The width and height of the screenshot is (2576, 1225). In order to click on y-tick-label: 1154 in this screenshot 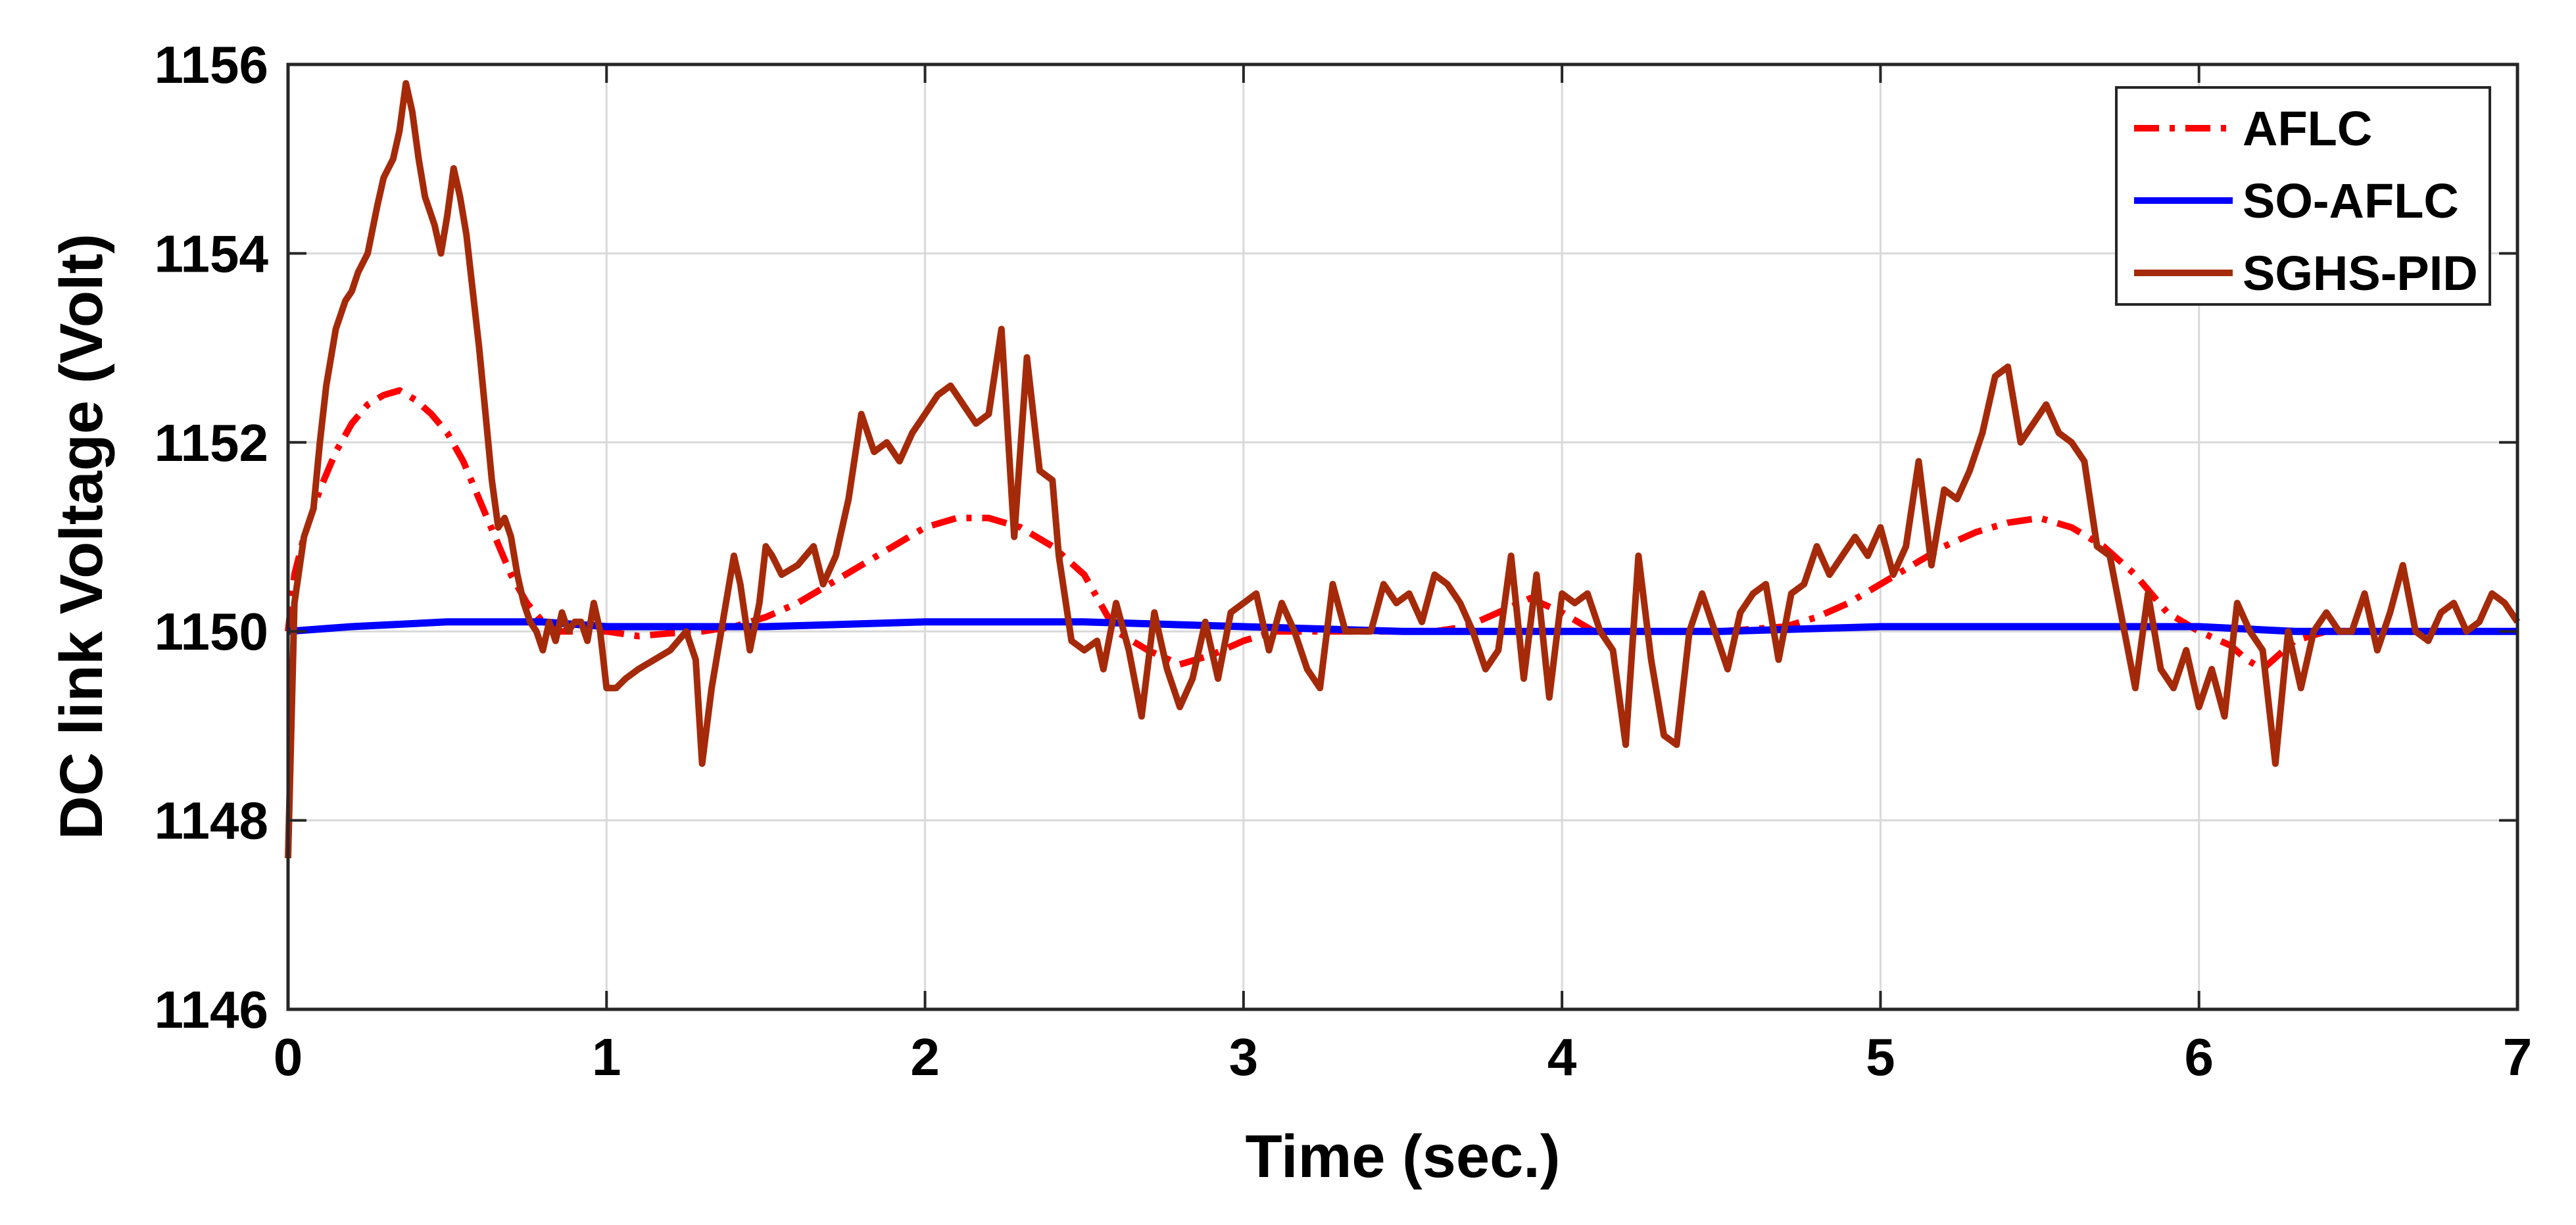, I will do `click(211, 253)`.